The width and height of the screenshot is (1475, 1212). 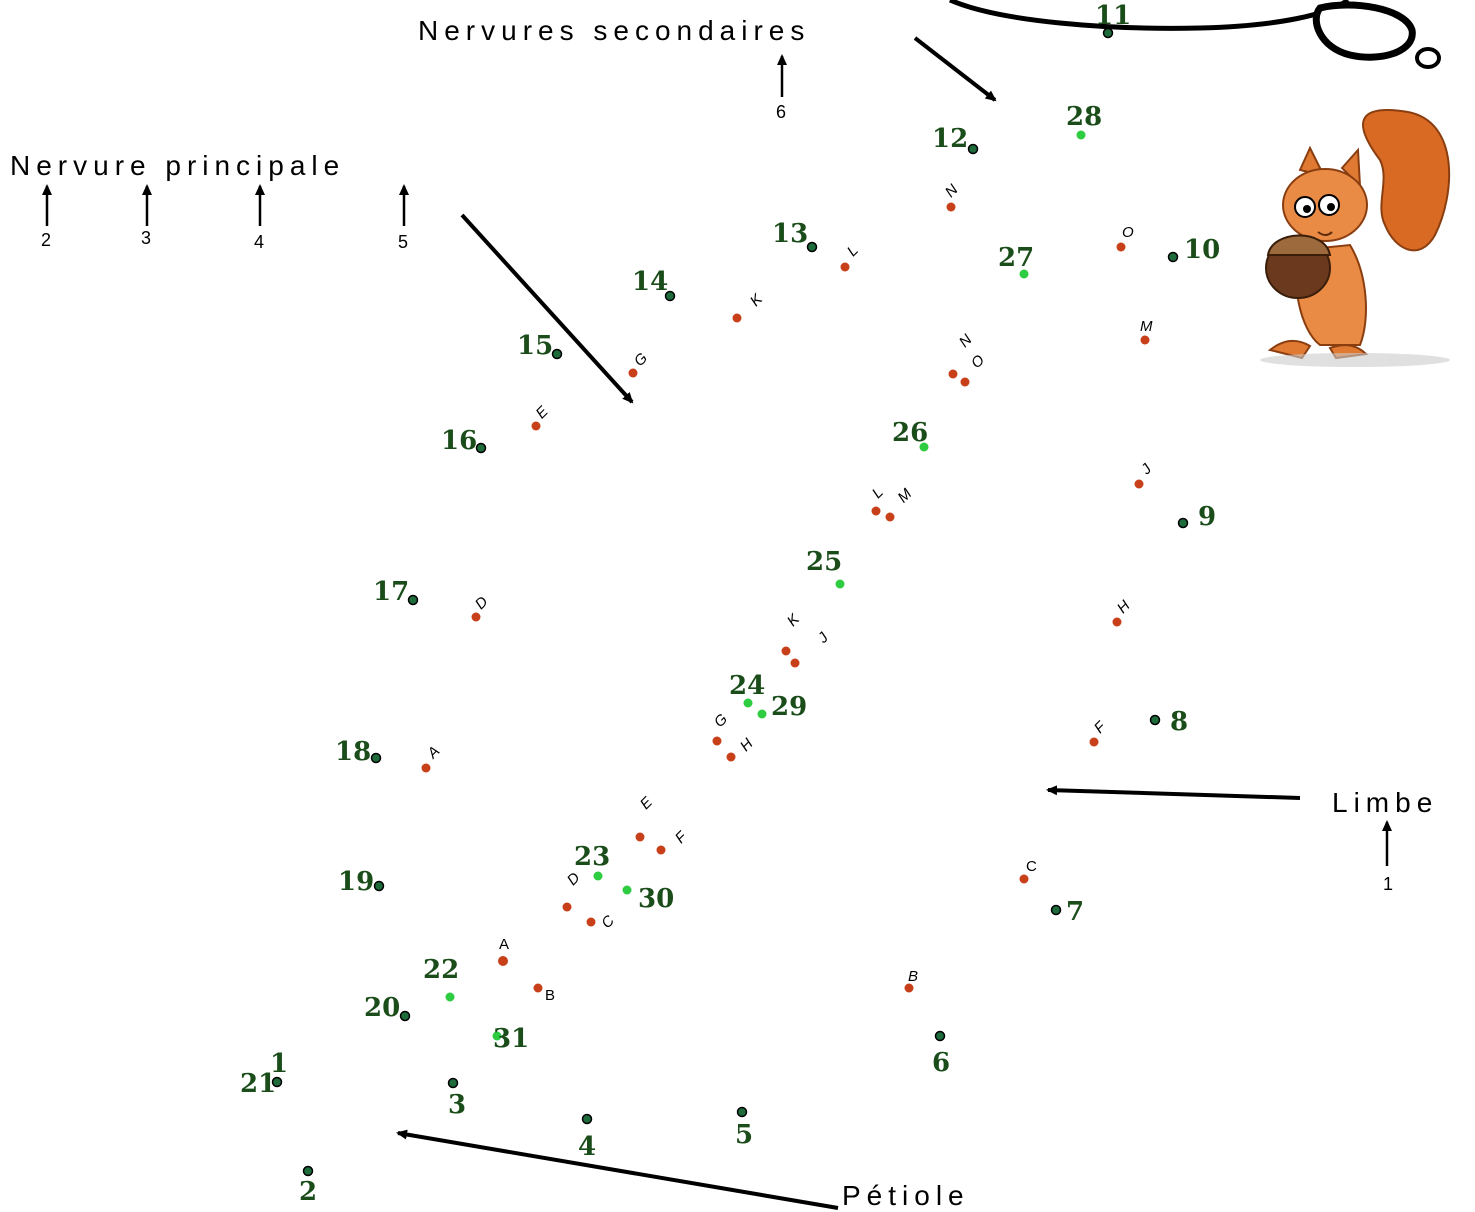 What do you see at coordinates (550, 995) in the screenshot?
I see `left-letter-B: B` at bounding box center [550, 995].